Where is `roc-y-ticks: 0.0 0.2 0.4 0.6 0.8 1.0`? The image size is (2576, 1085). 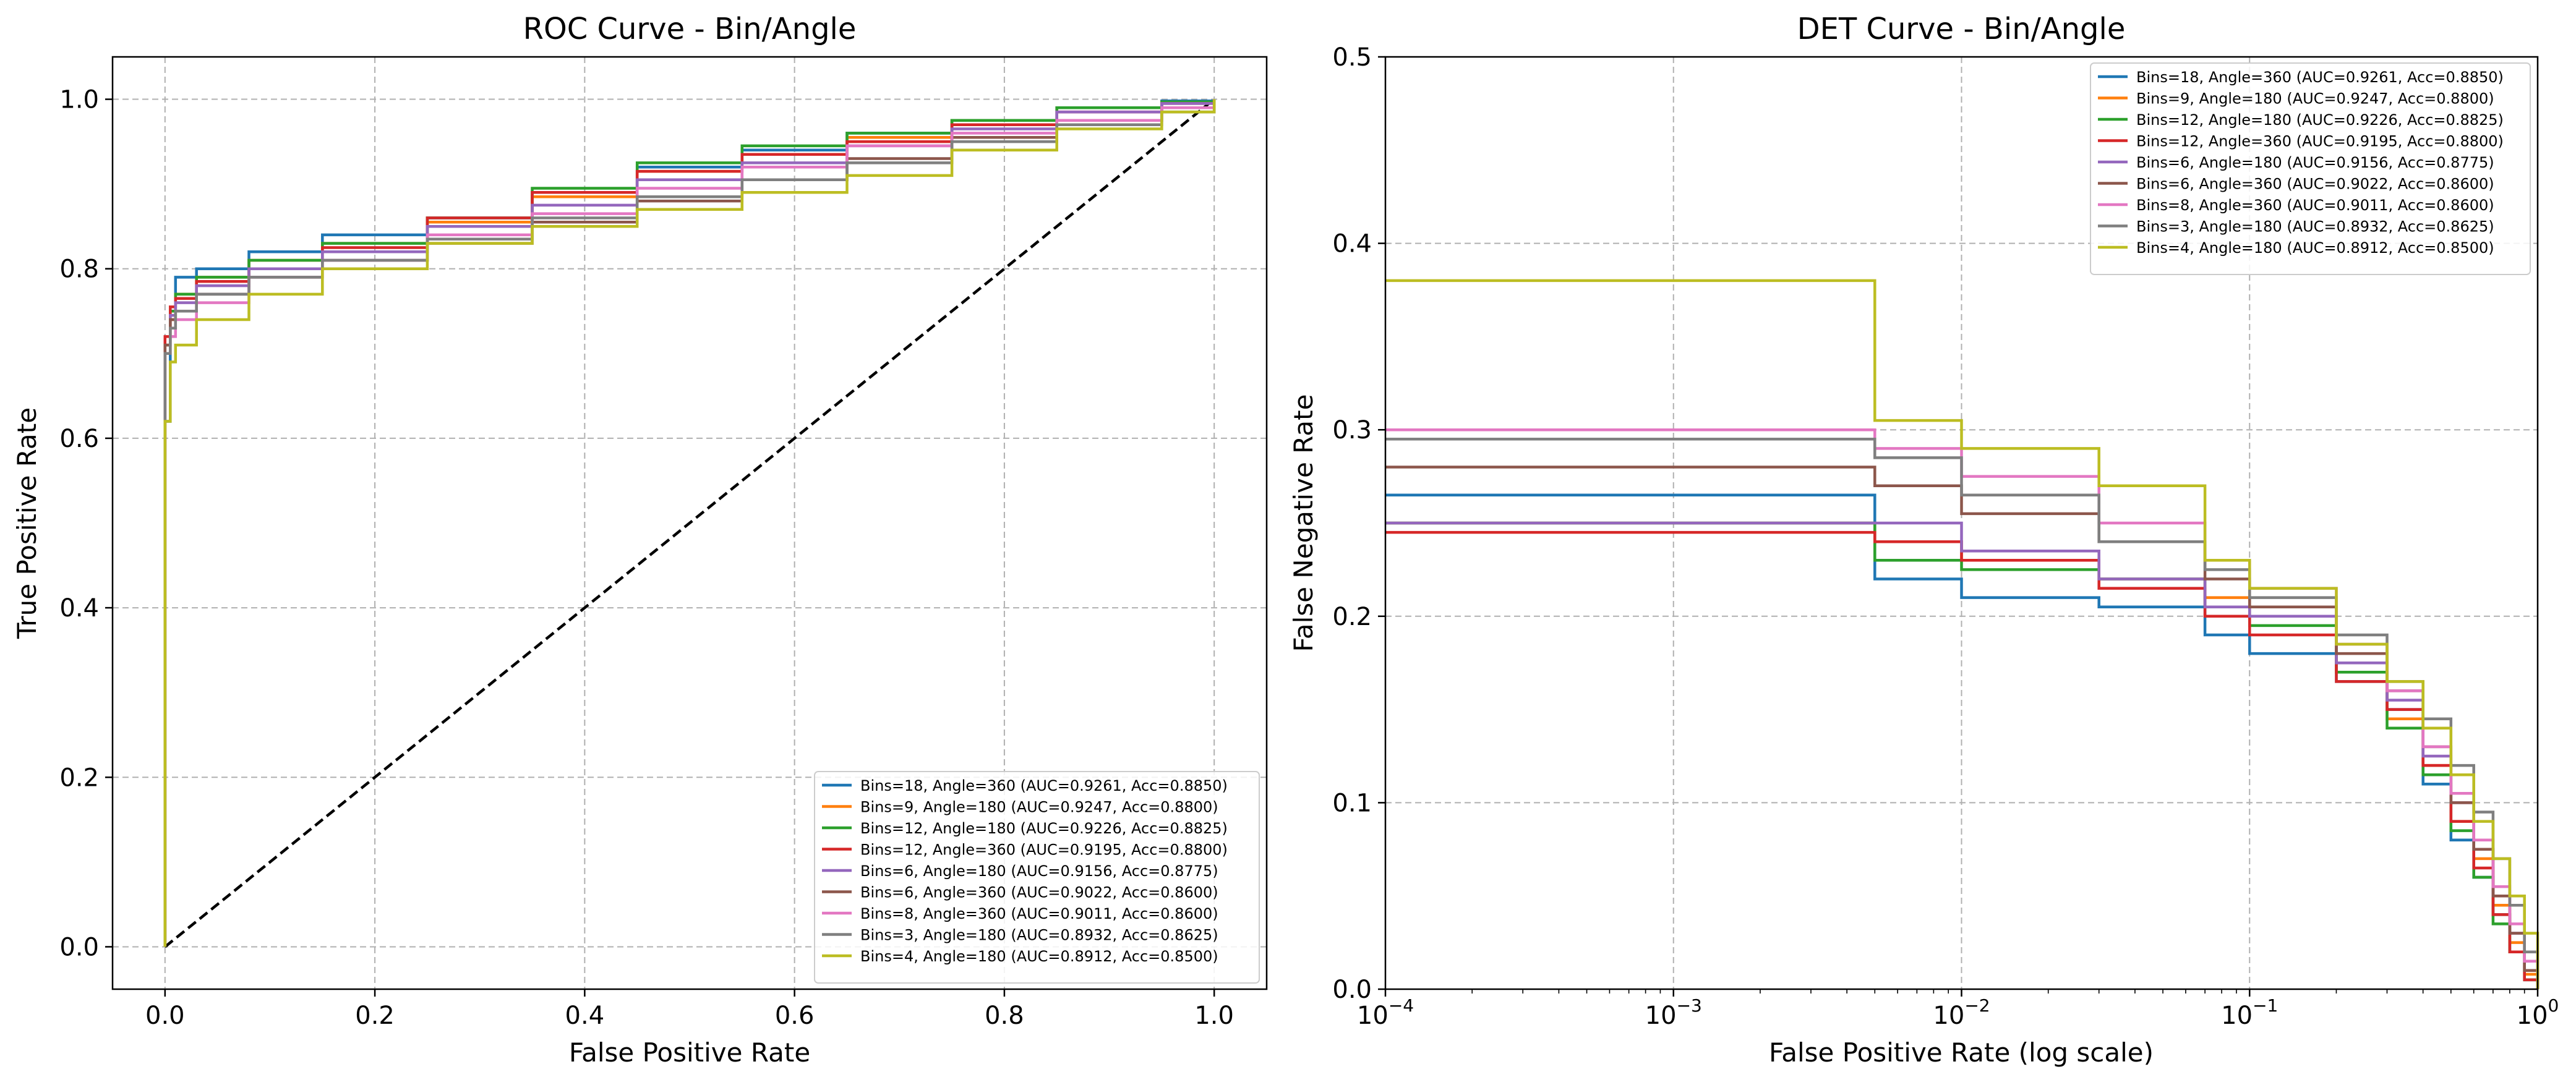
roc-y-ticks: 0.0 0.2 0.4 0.6 0.8 1.0 is located at coordinates (86, 523).